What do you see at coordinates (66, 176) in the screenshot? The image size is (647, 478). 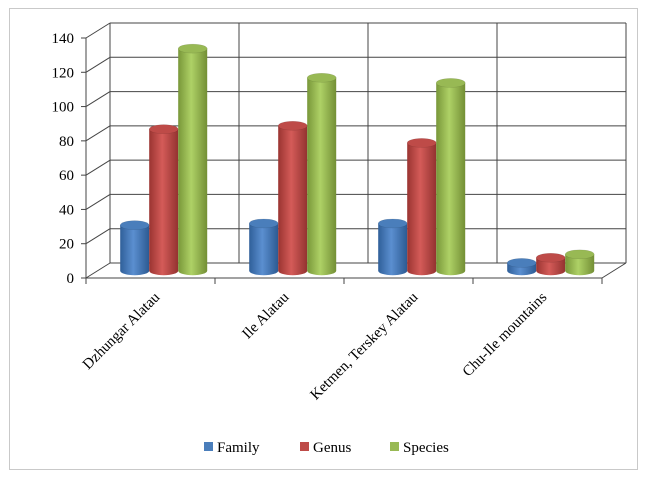 I see `y-tick-label: 60` at bounding box center [66, 176].